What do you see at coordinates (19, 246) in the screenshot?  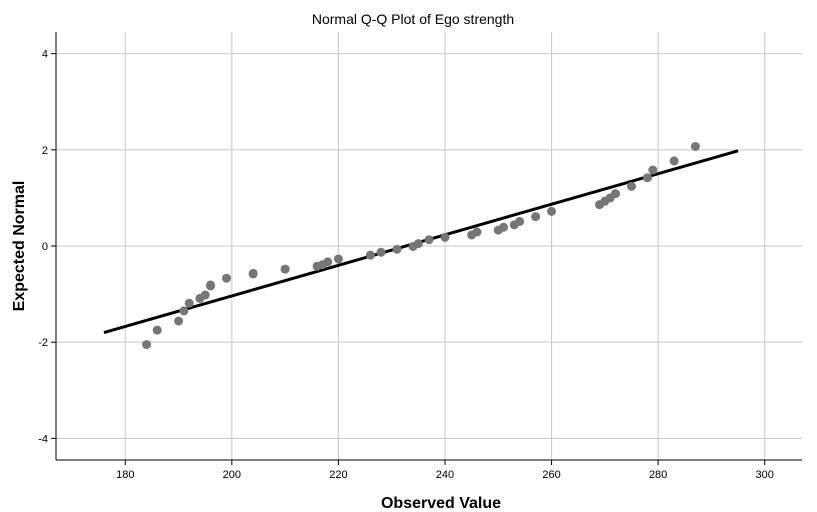 I see `y-axis-title: Expected Normal` at bounding box center [19, 246].